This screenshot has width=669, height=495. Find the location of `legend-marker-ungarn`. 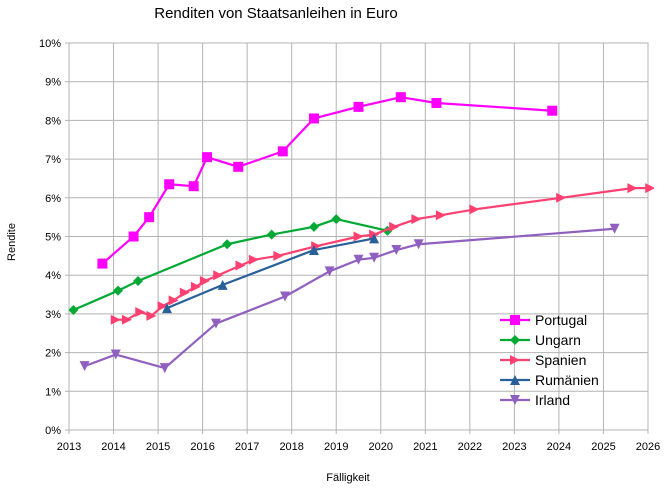

legend-marker-ungarn is located at coordinates (515, 340).